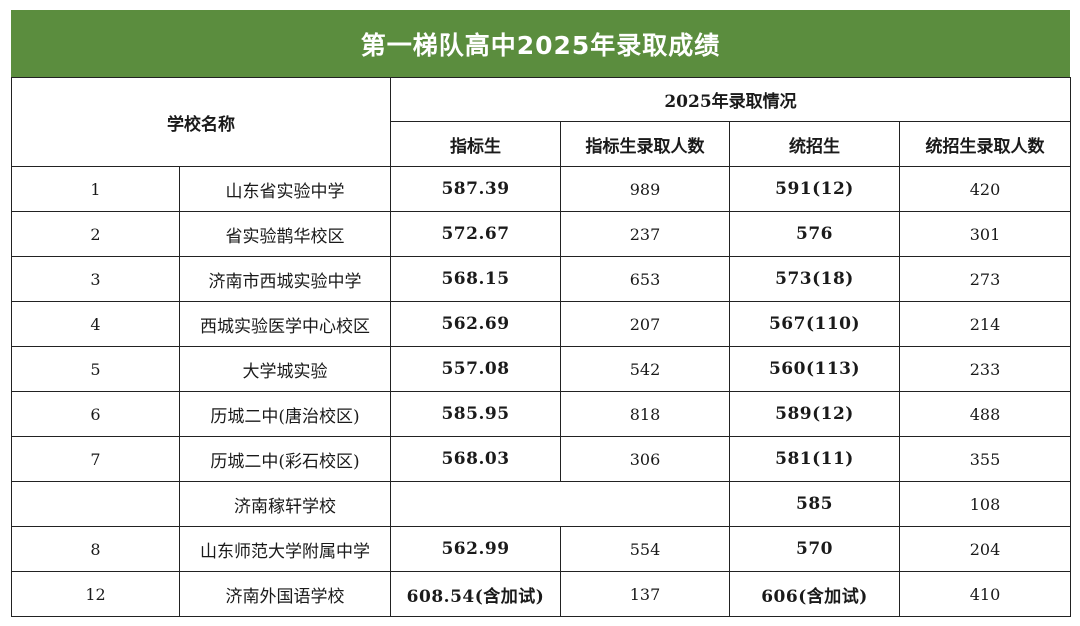 This screenshot has height=626, width=1080. I want to click on zhibiao-count: 306, so click(645, 459).